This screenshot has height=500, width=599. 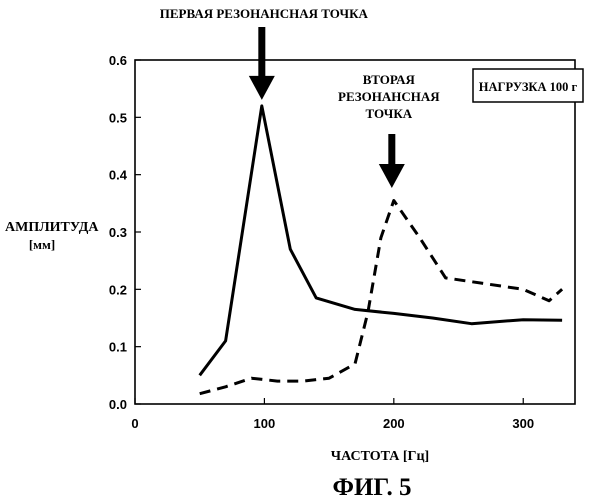 I want to click on y-axis-label-line1: АМПЛИТУДА, so click(x=52, y=227).